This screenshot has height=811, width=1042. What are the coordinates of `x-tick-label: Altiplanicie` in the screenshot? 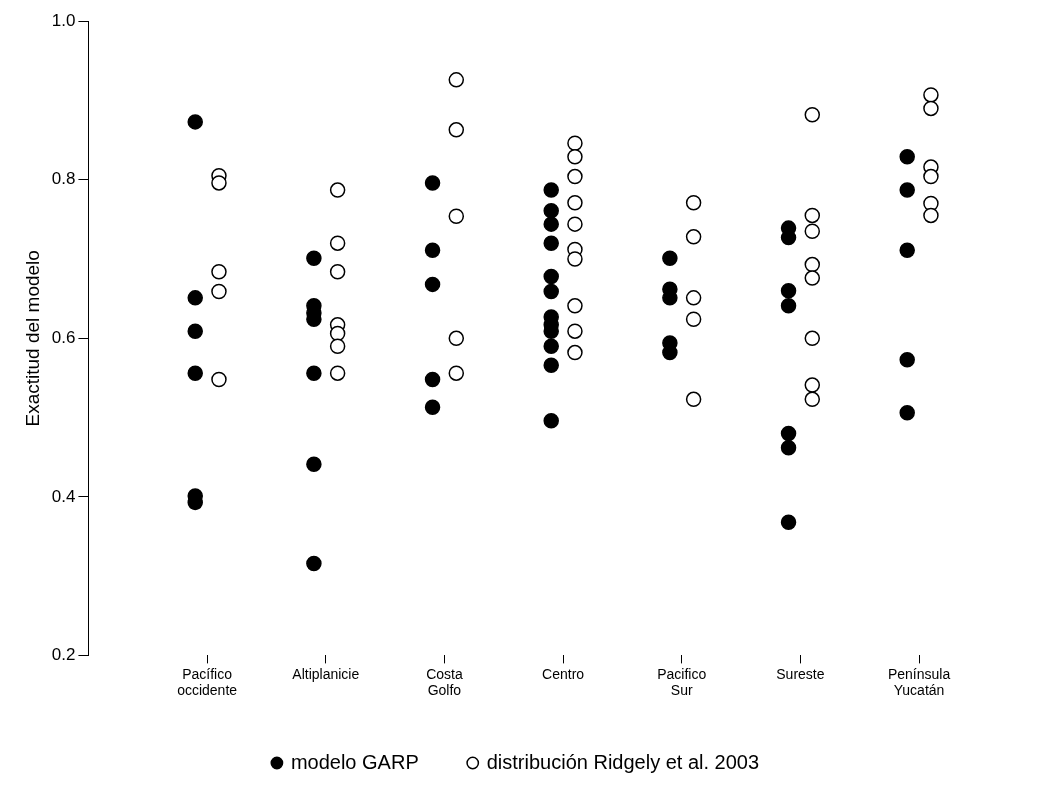 It's located at (326, 673).